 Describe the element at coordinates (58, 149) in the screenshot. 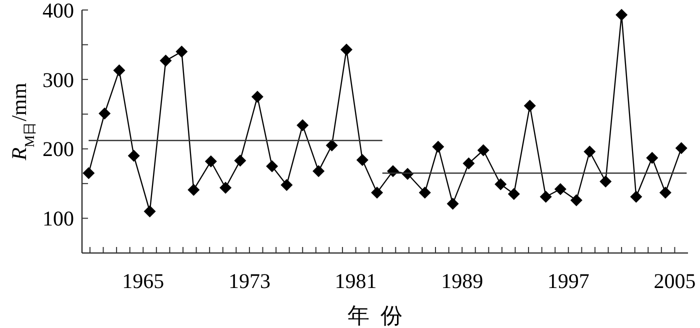

I see `y-tick-label: 200` at that location.